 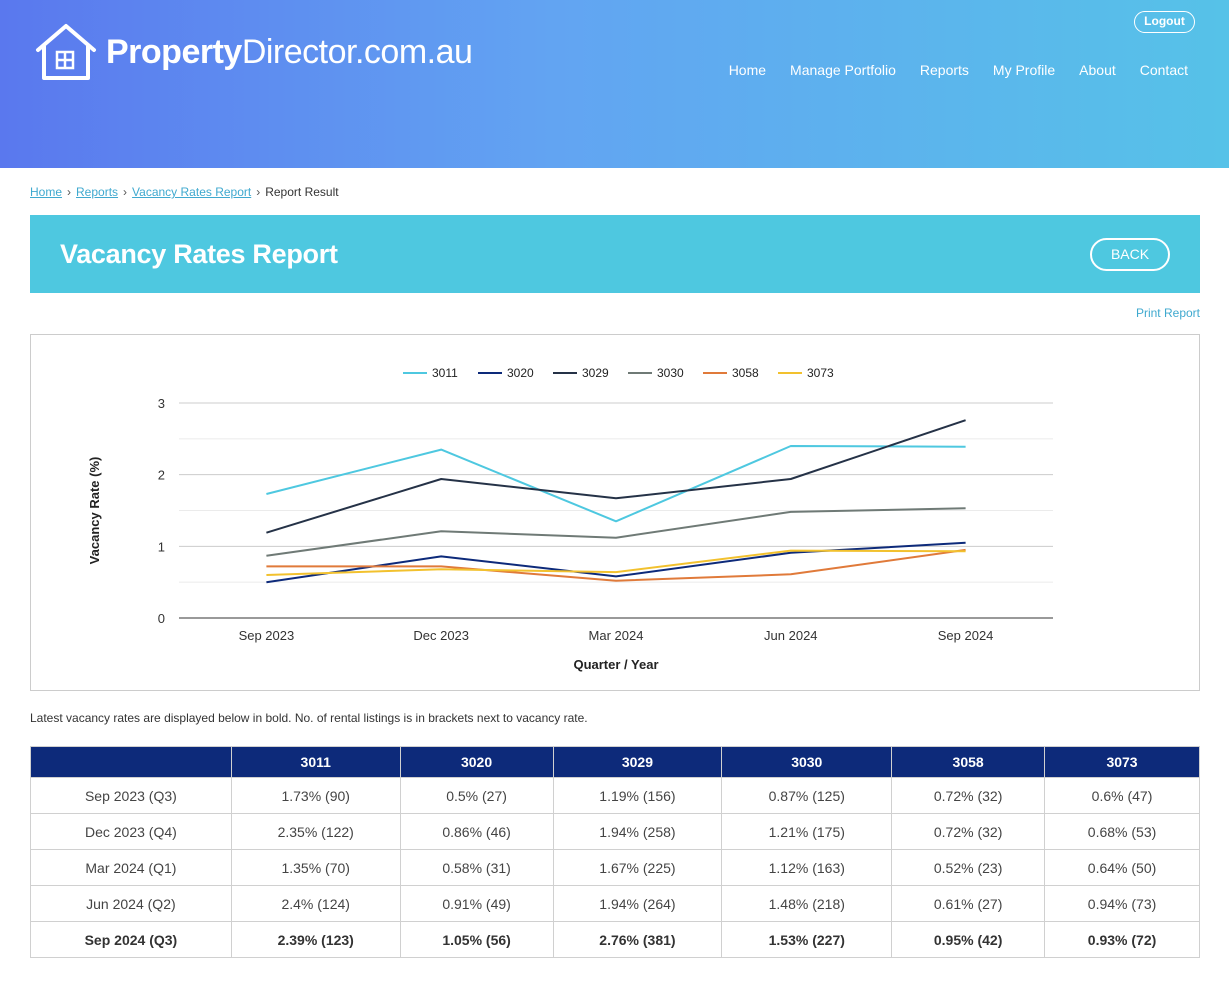 I want to click on site-logo: PropertyDirector.com.au, so click(x=253, y=52).